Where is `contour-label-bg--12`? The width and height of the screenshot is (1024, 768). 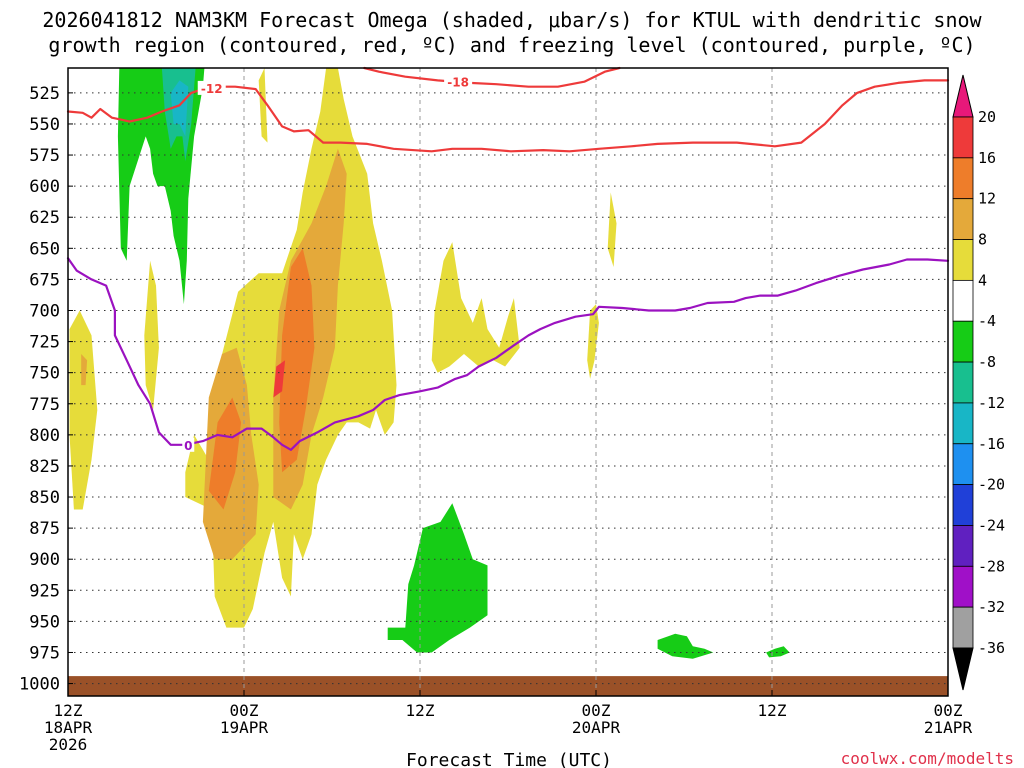
contour-label-bg--12 is located at coordinates (211, 87).